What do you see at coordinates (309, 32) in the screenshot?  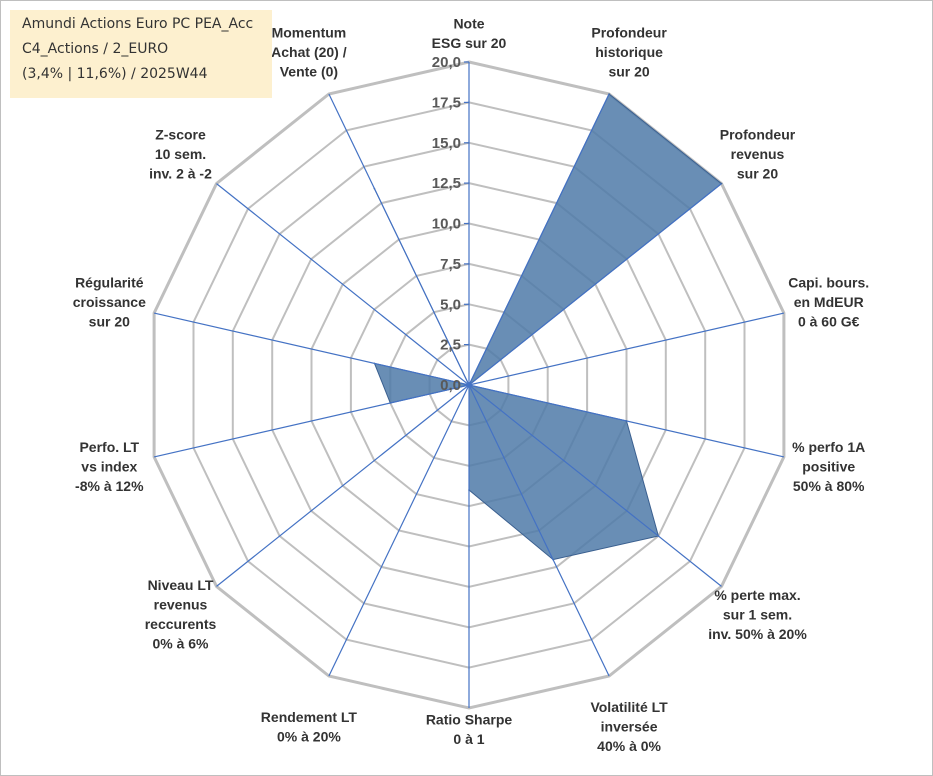 I see `category-label-13-line-0: Momentum` at bounding box center [309, 32].